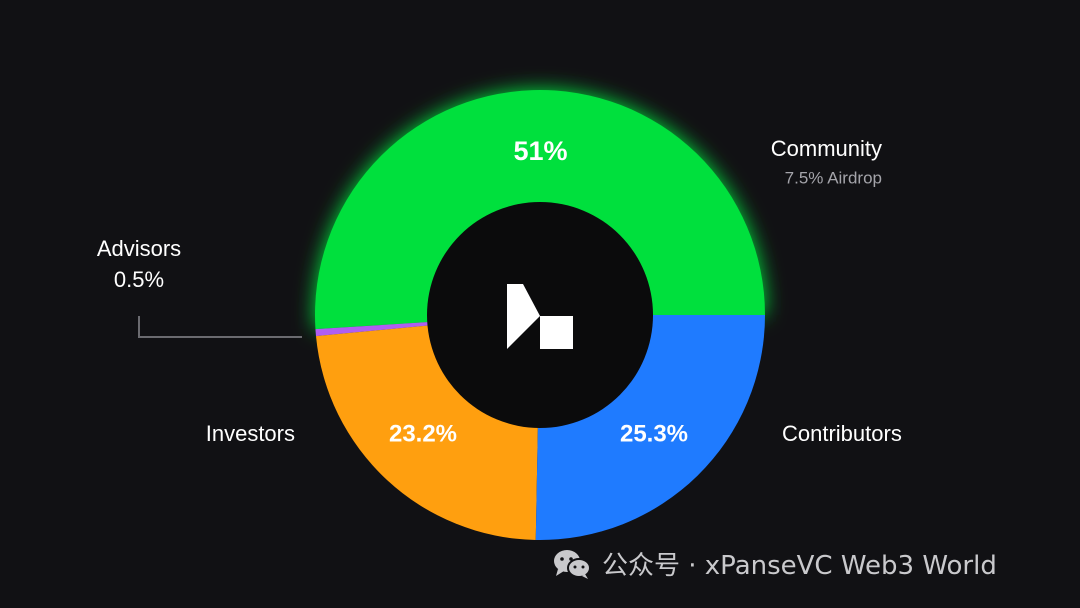  Describe the element at coordinates (220, 327) in the screenshot. I see `advisors-leader-line` at that location.